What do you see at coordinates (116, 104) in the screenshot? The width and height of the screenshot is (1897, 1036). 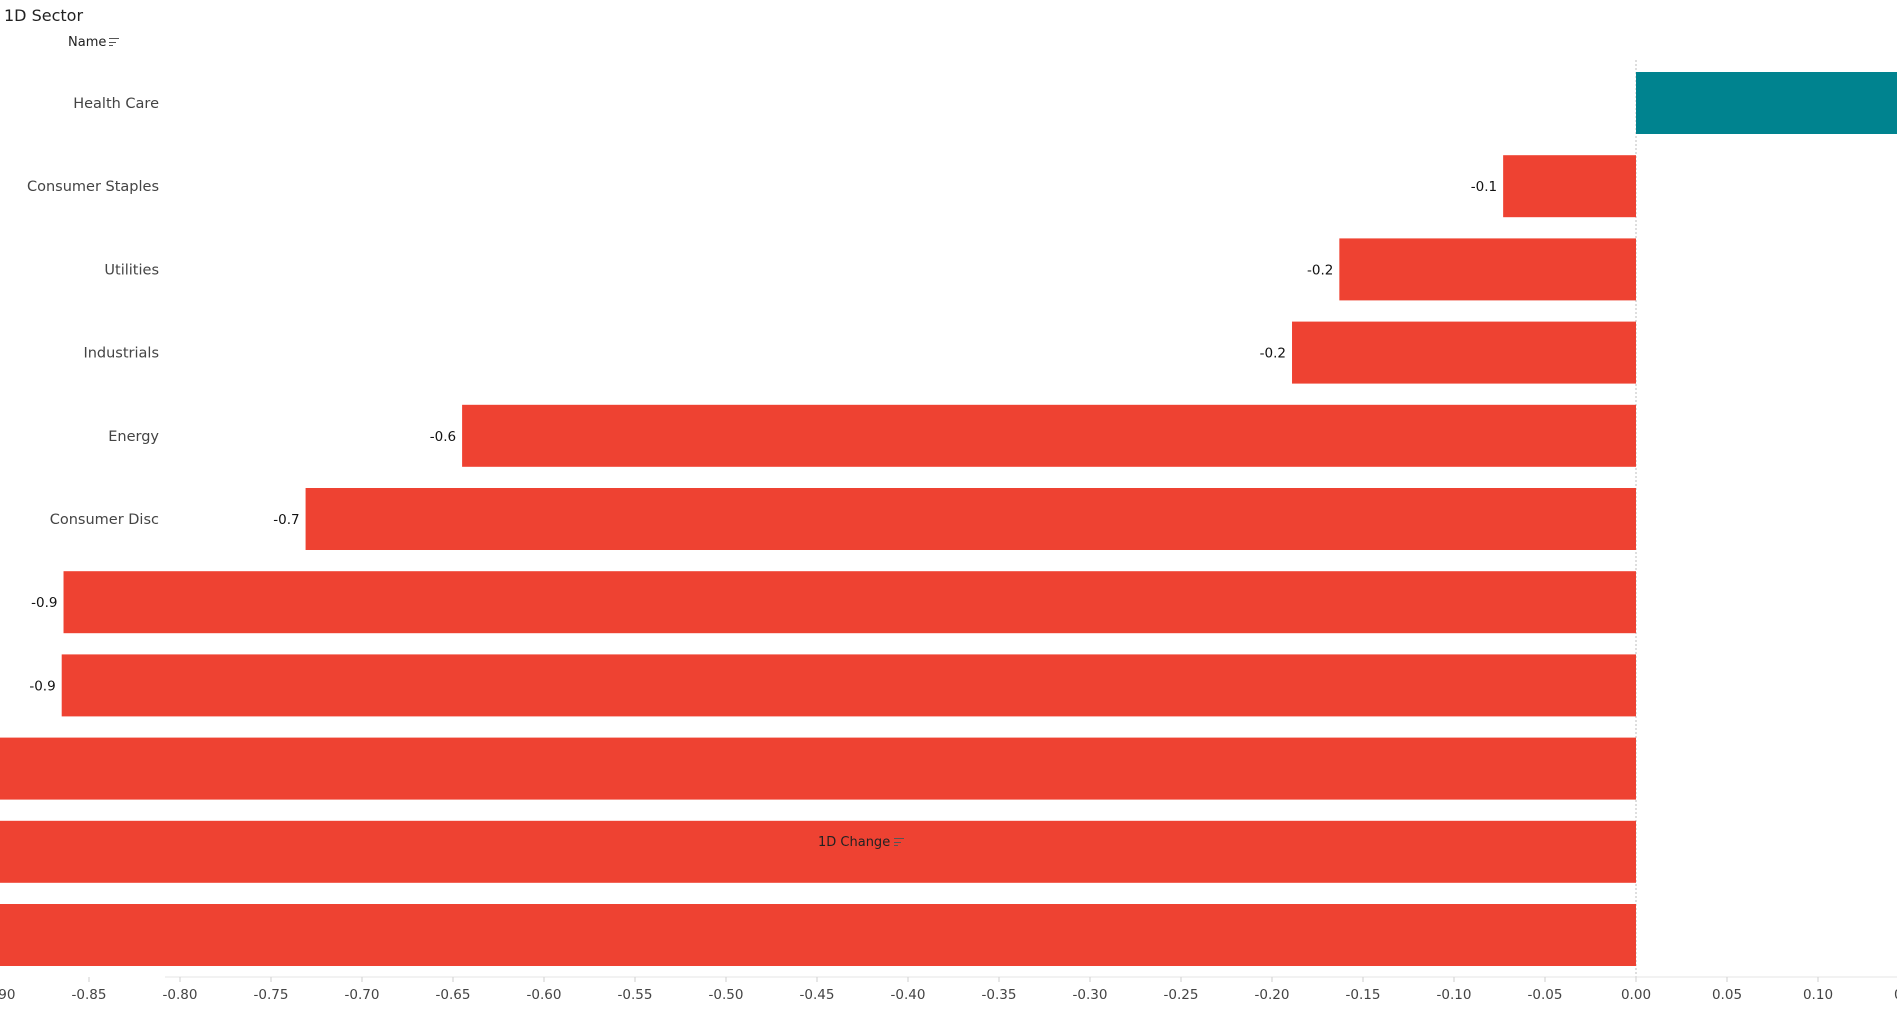 I see `category-label: Health Care` at bounding box center [116, 104].